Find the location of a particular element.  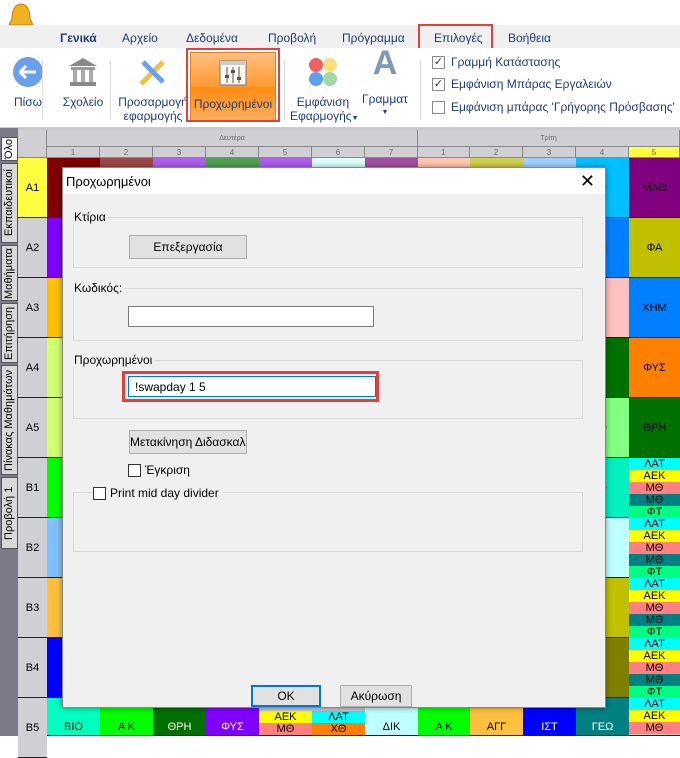

tab-data: Δεδομένα is located at coordinates (212, 38).